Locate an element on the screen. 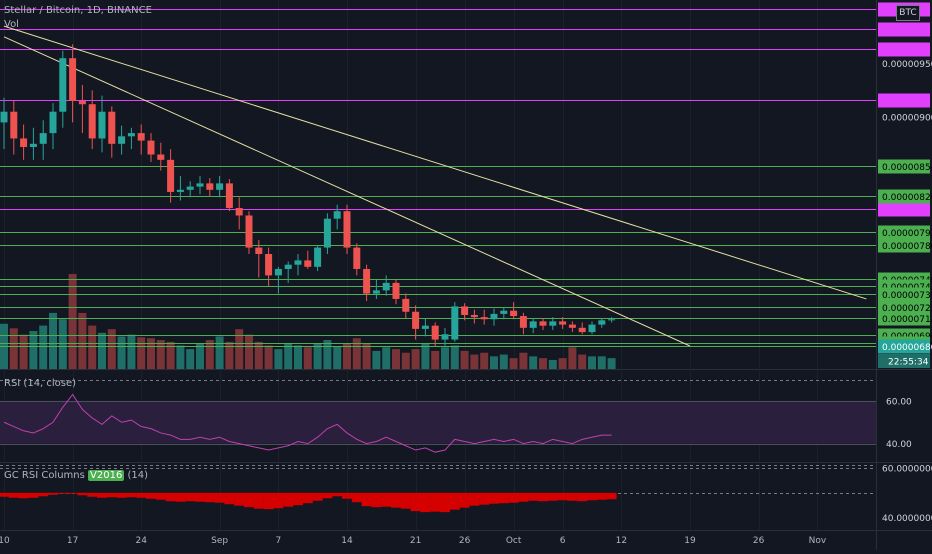  rsi-title: RSI (14, close) is located at coordinates (40, 383).